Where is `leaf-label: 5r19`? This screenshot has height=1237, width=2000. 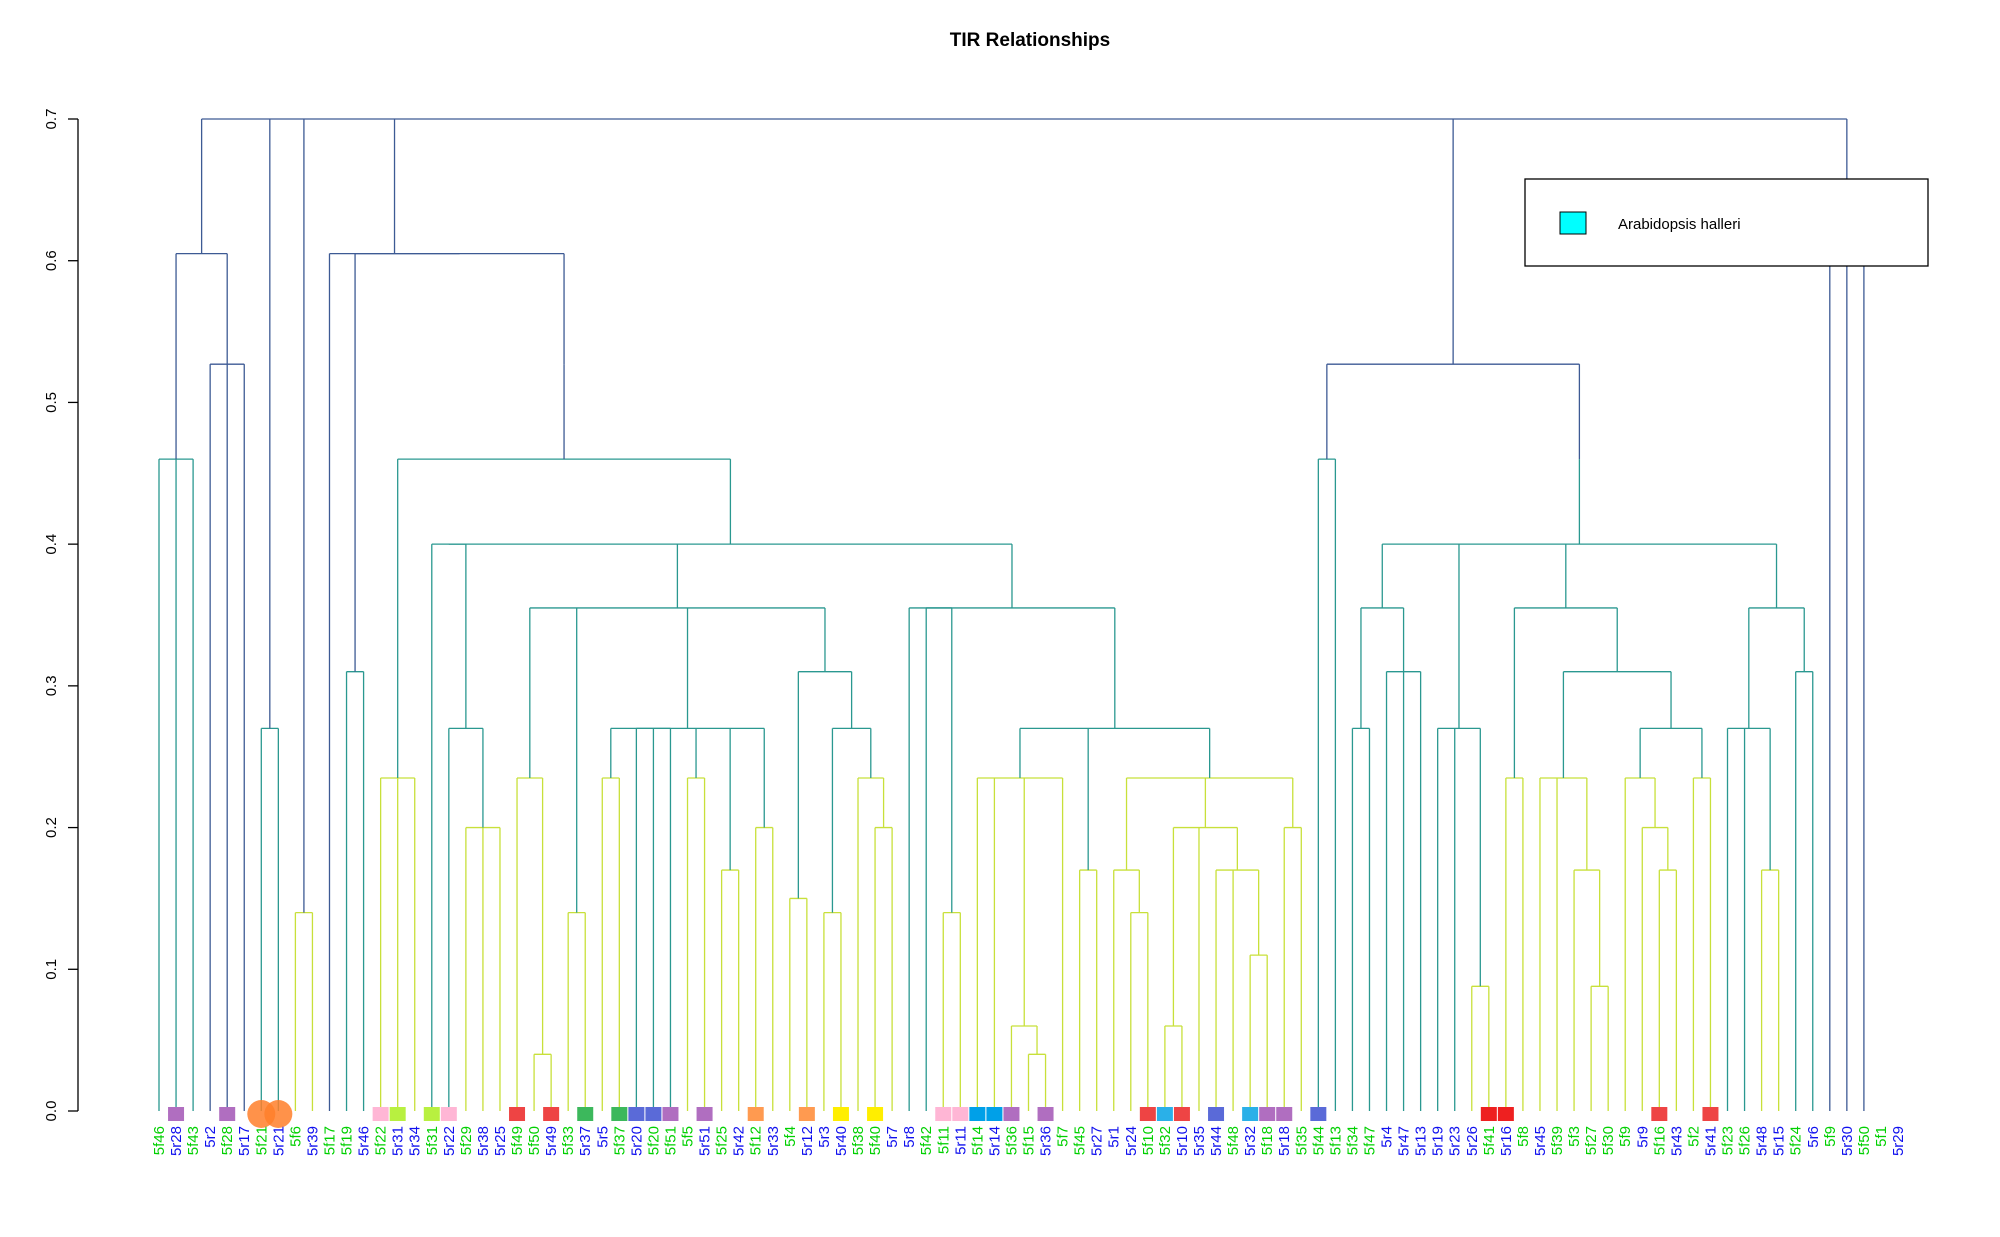
leaf-label: 5r19 is located at coordinates (1438, 1141).